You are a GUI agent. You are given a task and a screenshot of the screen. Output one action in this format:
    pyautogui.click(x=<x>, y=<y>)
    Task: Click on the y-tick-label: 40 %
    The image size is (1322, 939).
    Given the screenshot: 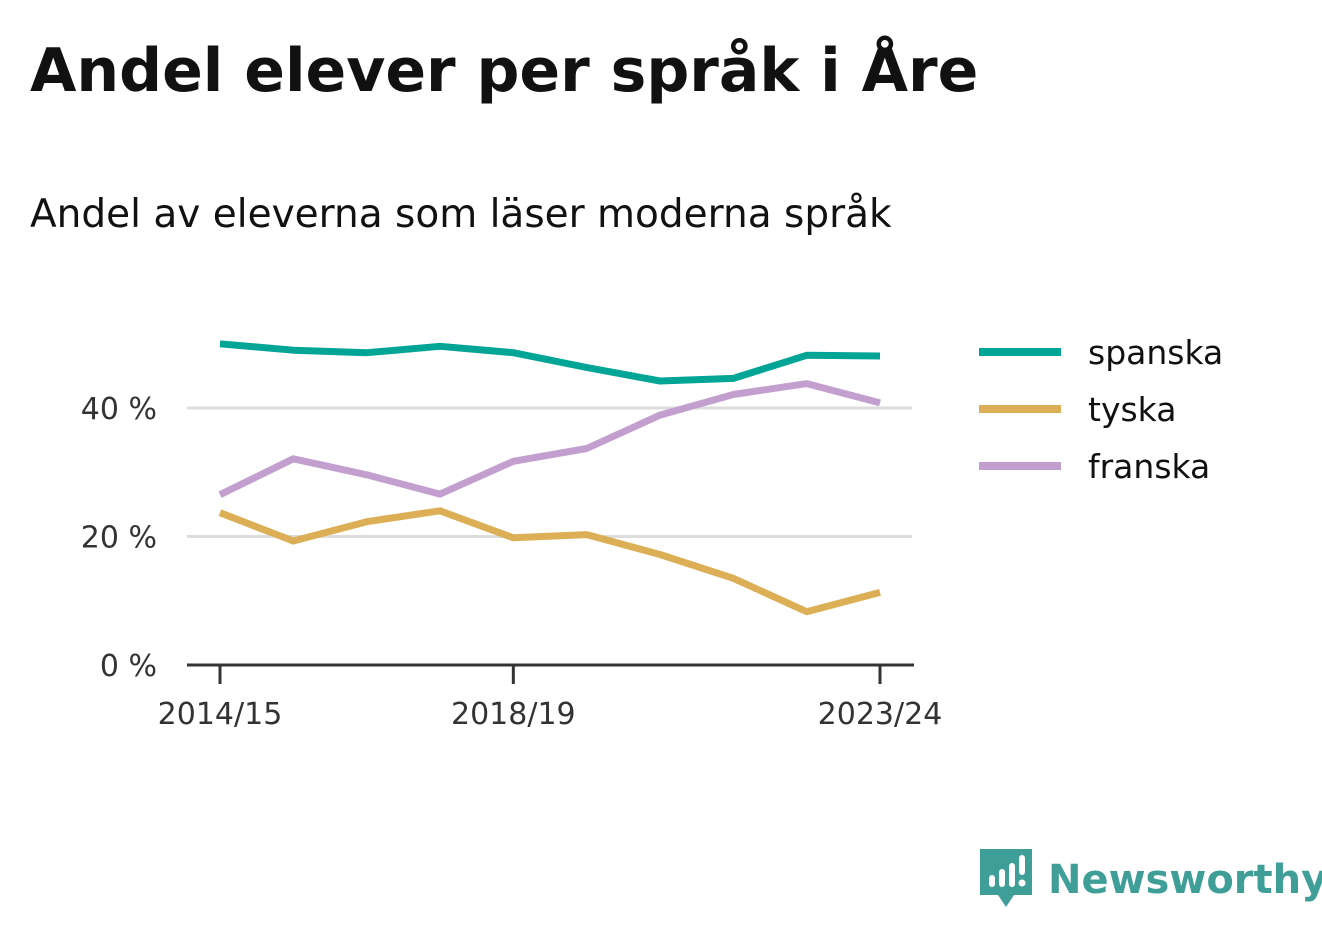 What is the action you would take?
    pyautogui.click(x=119, y=409)
    